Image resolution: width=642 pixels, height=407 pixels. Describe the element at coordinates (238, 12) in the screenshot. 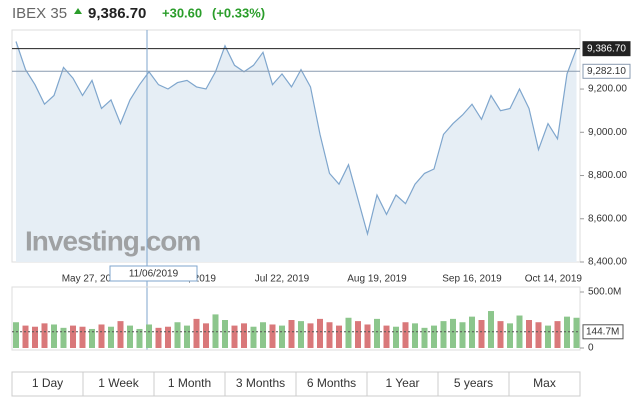

I see `change-pct: (+0.33%)` at that location.